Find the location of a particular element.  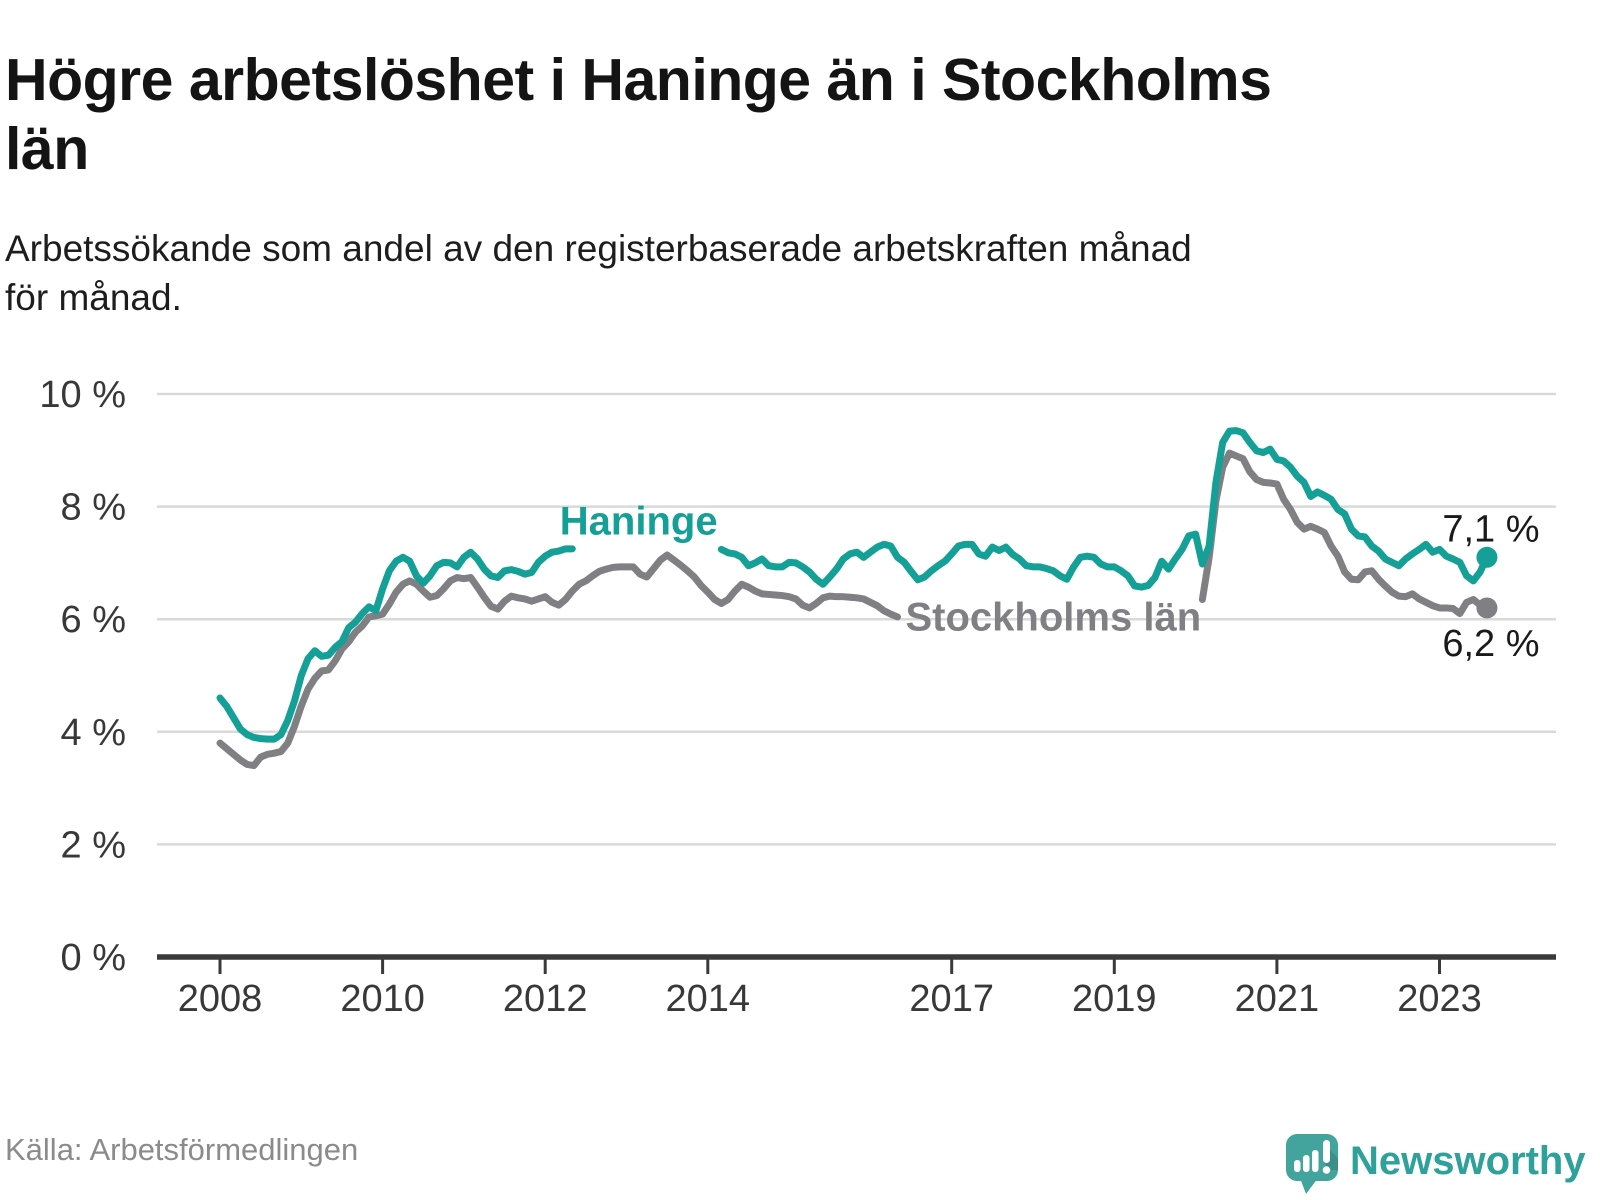

logo-bar-large is located at coordinates (1315, 1161).